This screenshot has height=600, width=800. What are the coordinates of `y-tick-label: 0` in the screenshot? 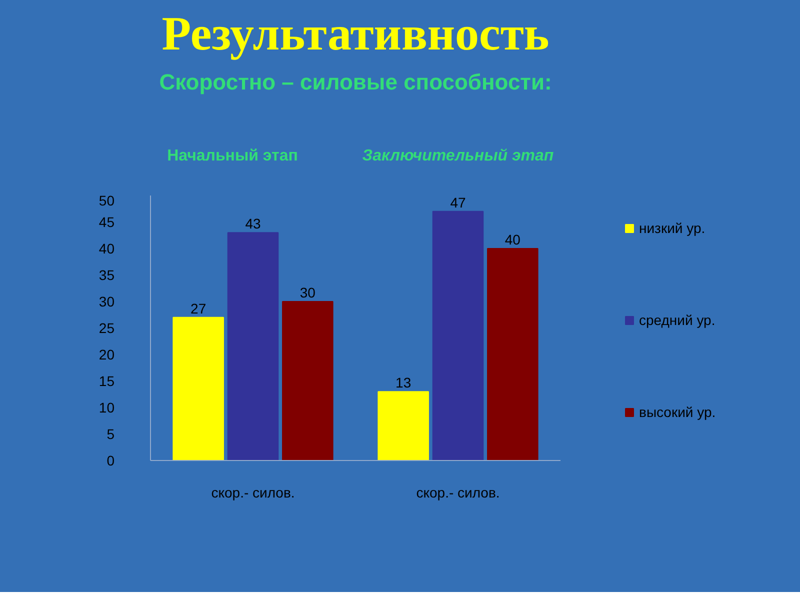 It's located at (110, 460).